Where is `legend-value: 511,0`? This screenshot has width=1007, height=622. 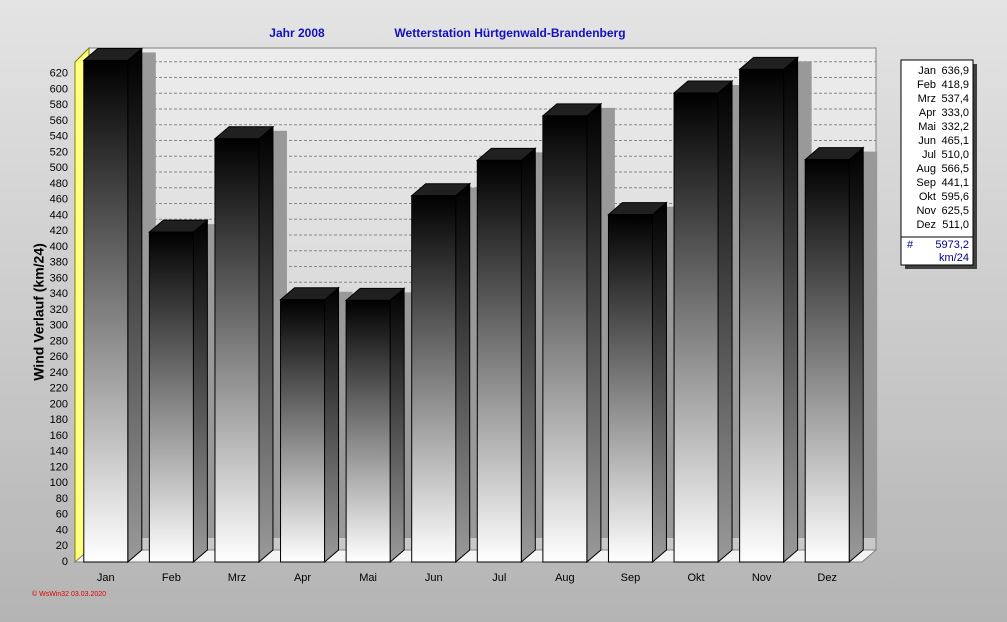
legend-value: 511,0 is located at coordinates (955, 225).